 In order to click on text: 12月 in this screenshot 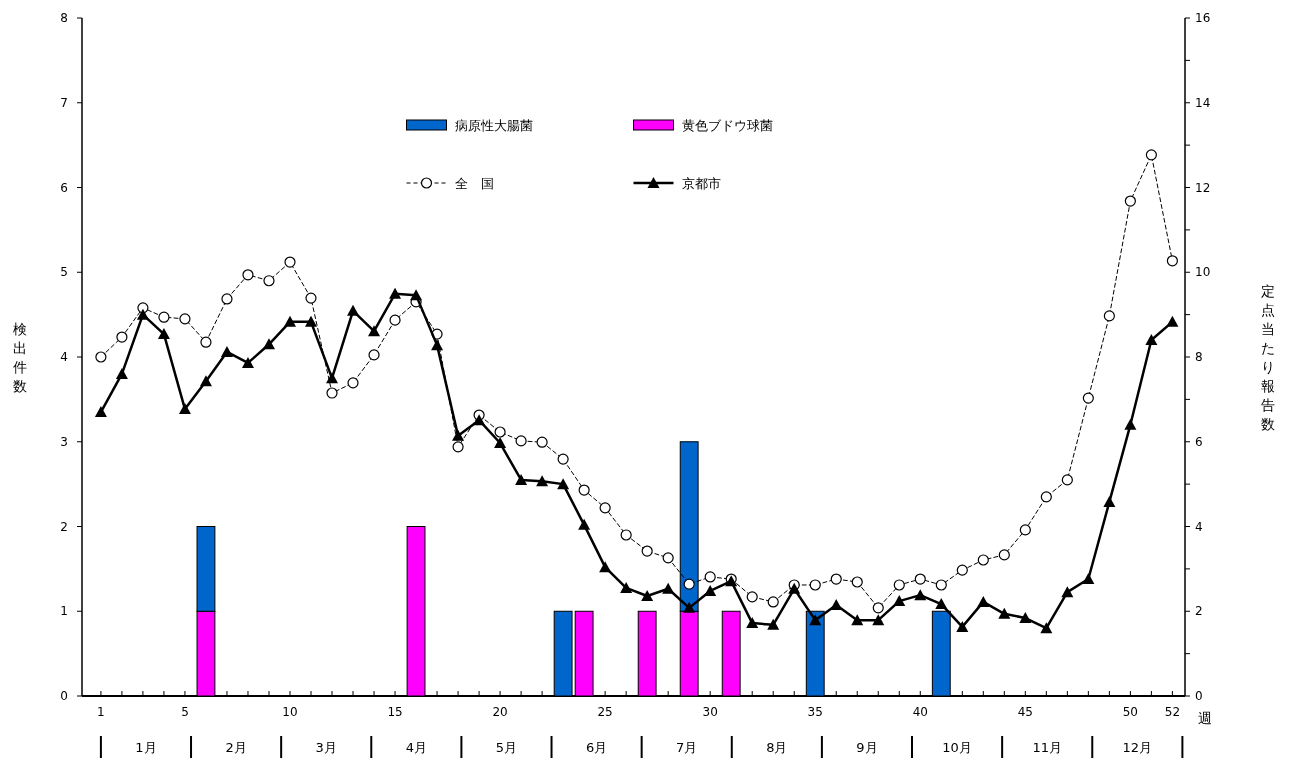, I will do `click(1137, 747)`.